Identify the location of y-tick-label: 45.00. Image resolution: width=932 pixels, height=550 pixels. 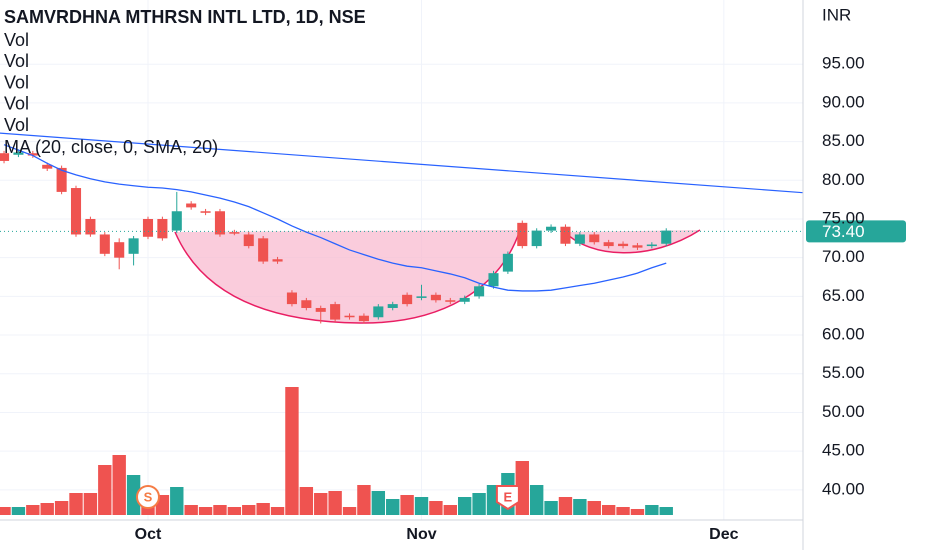
(843, 450).